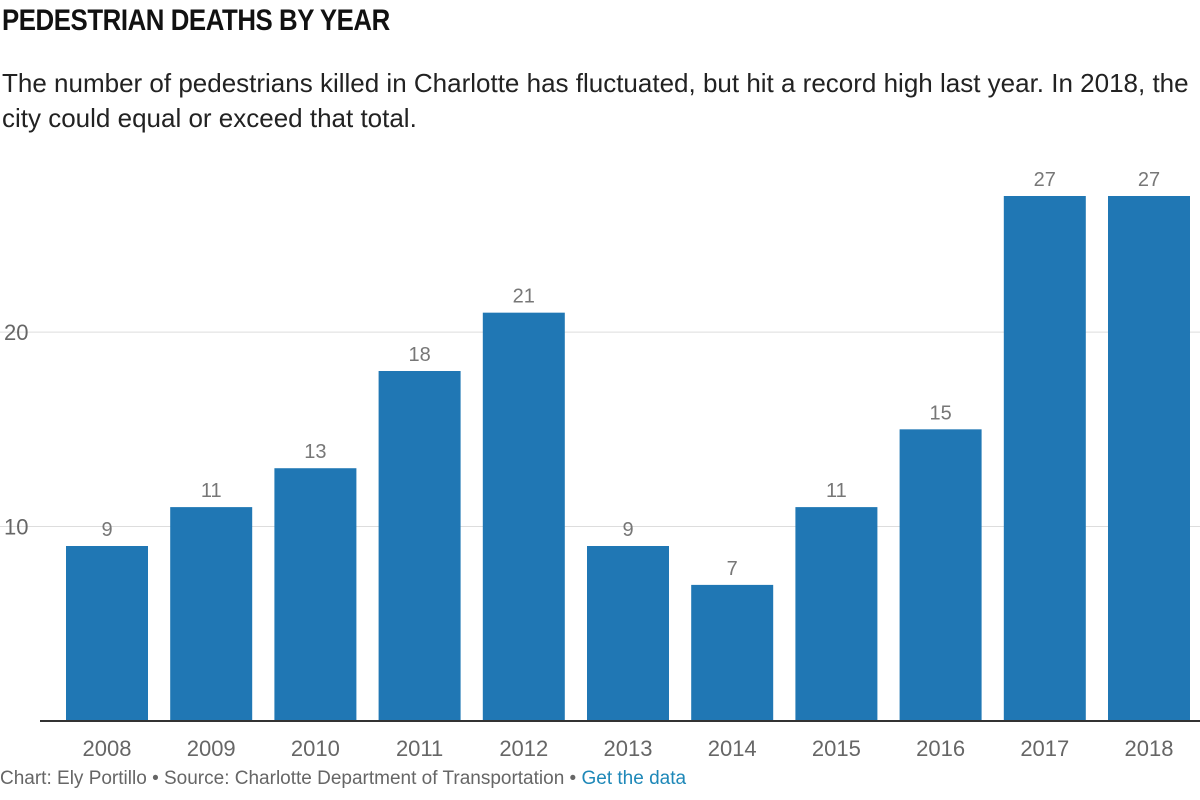 This screenshot has height=800, width=1200. What do you see at coordinates (1149, 458) in the screenshot?
I see `bar-2018` at bounding box center [1149, 458].